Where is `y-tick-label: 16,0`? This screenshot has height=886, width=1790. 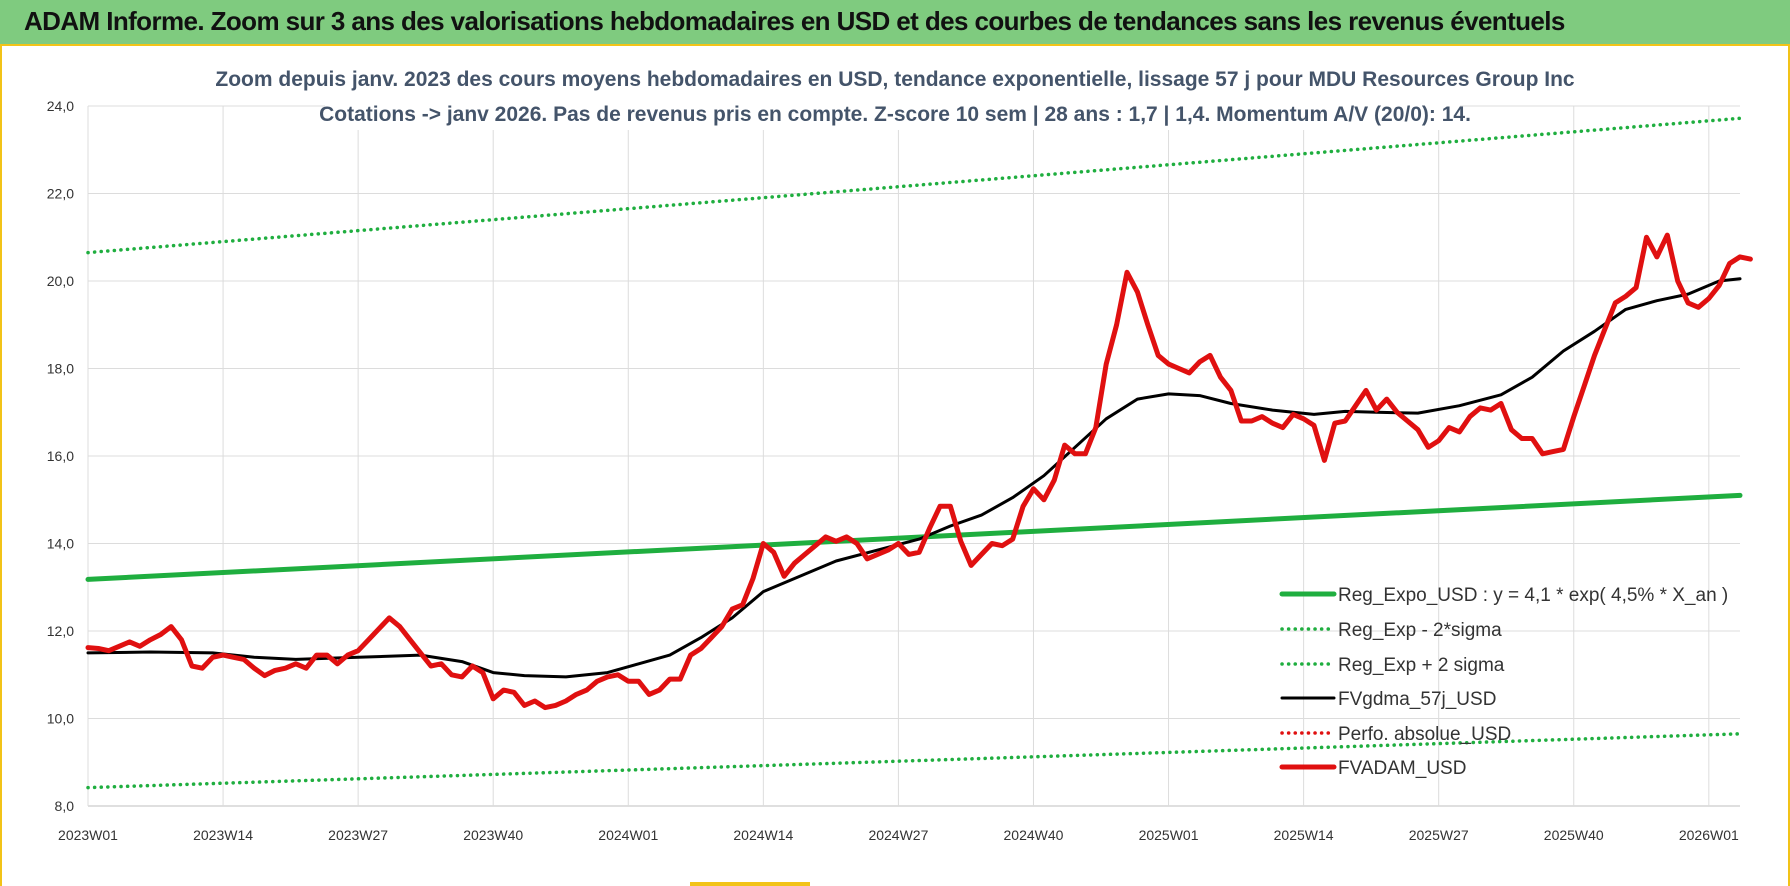
y-tick-label: 16,0 is located at coordinates (60, 456).